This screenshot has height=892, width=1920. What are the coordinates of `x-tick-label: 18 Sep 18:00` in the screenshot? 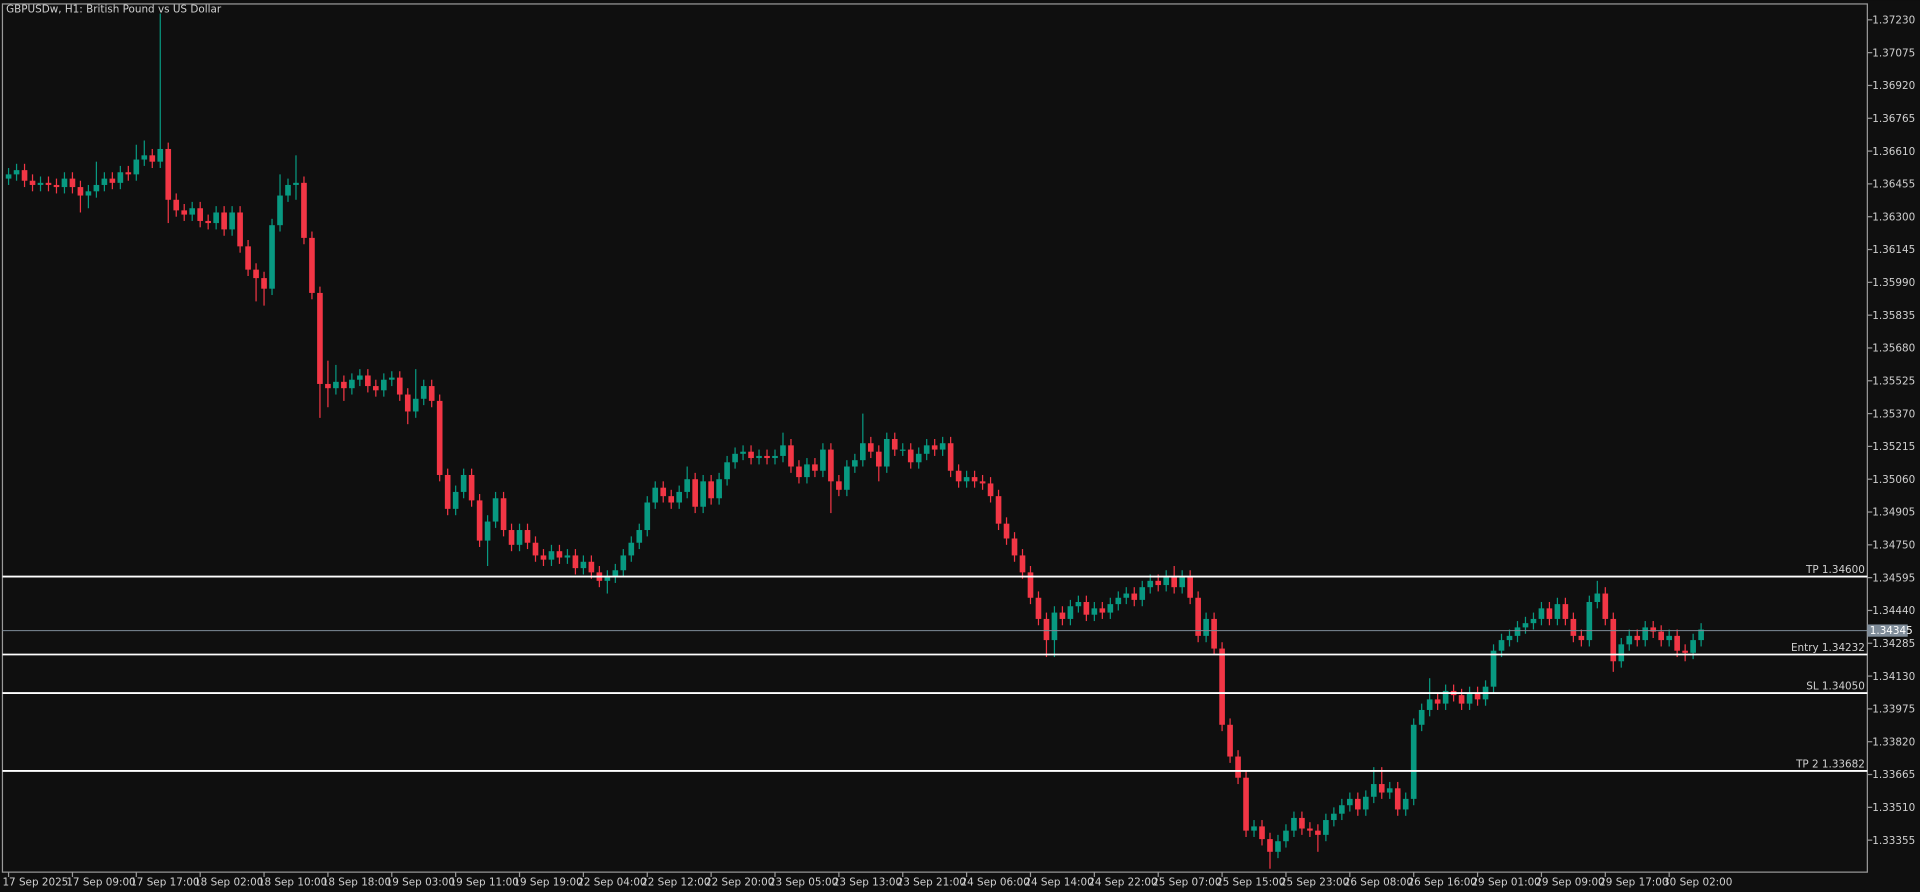 It's located at (356, 883).